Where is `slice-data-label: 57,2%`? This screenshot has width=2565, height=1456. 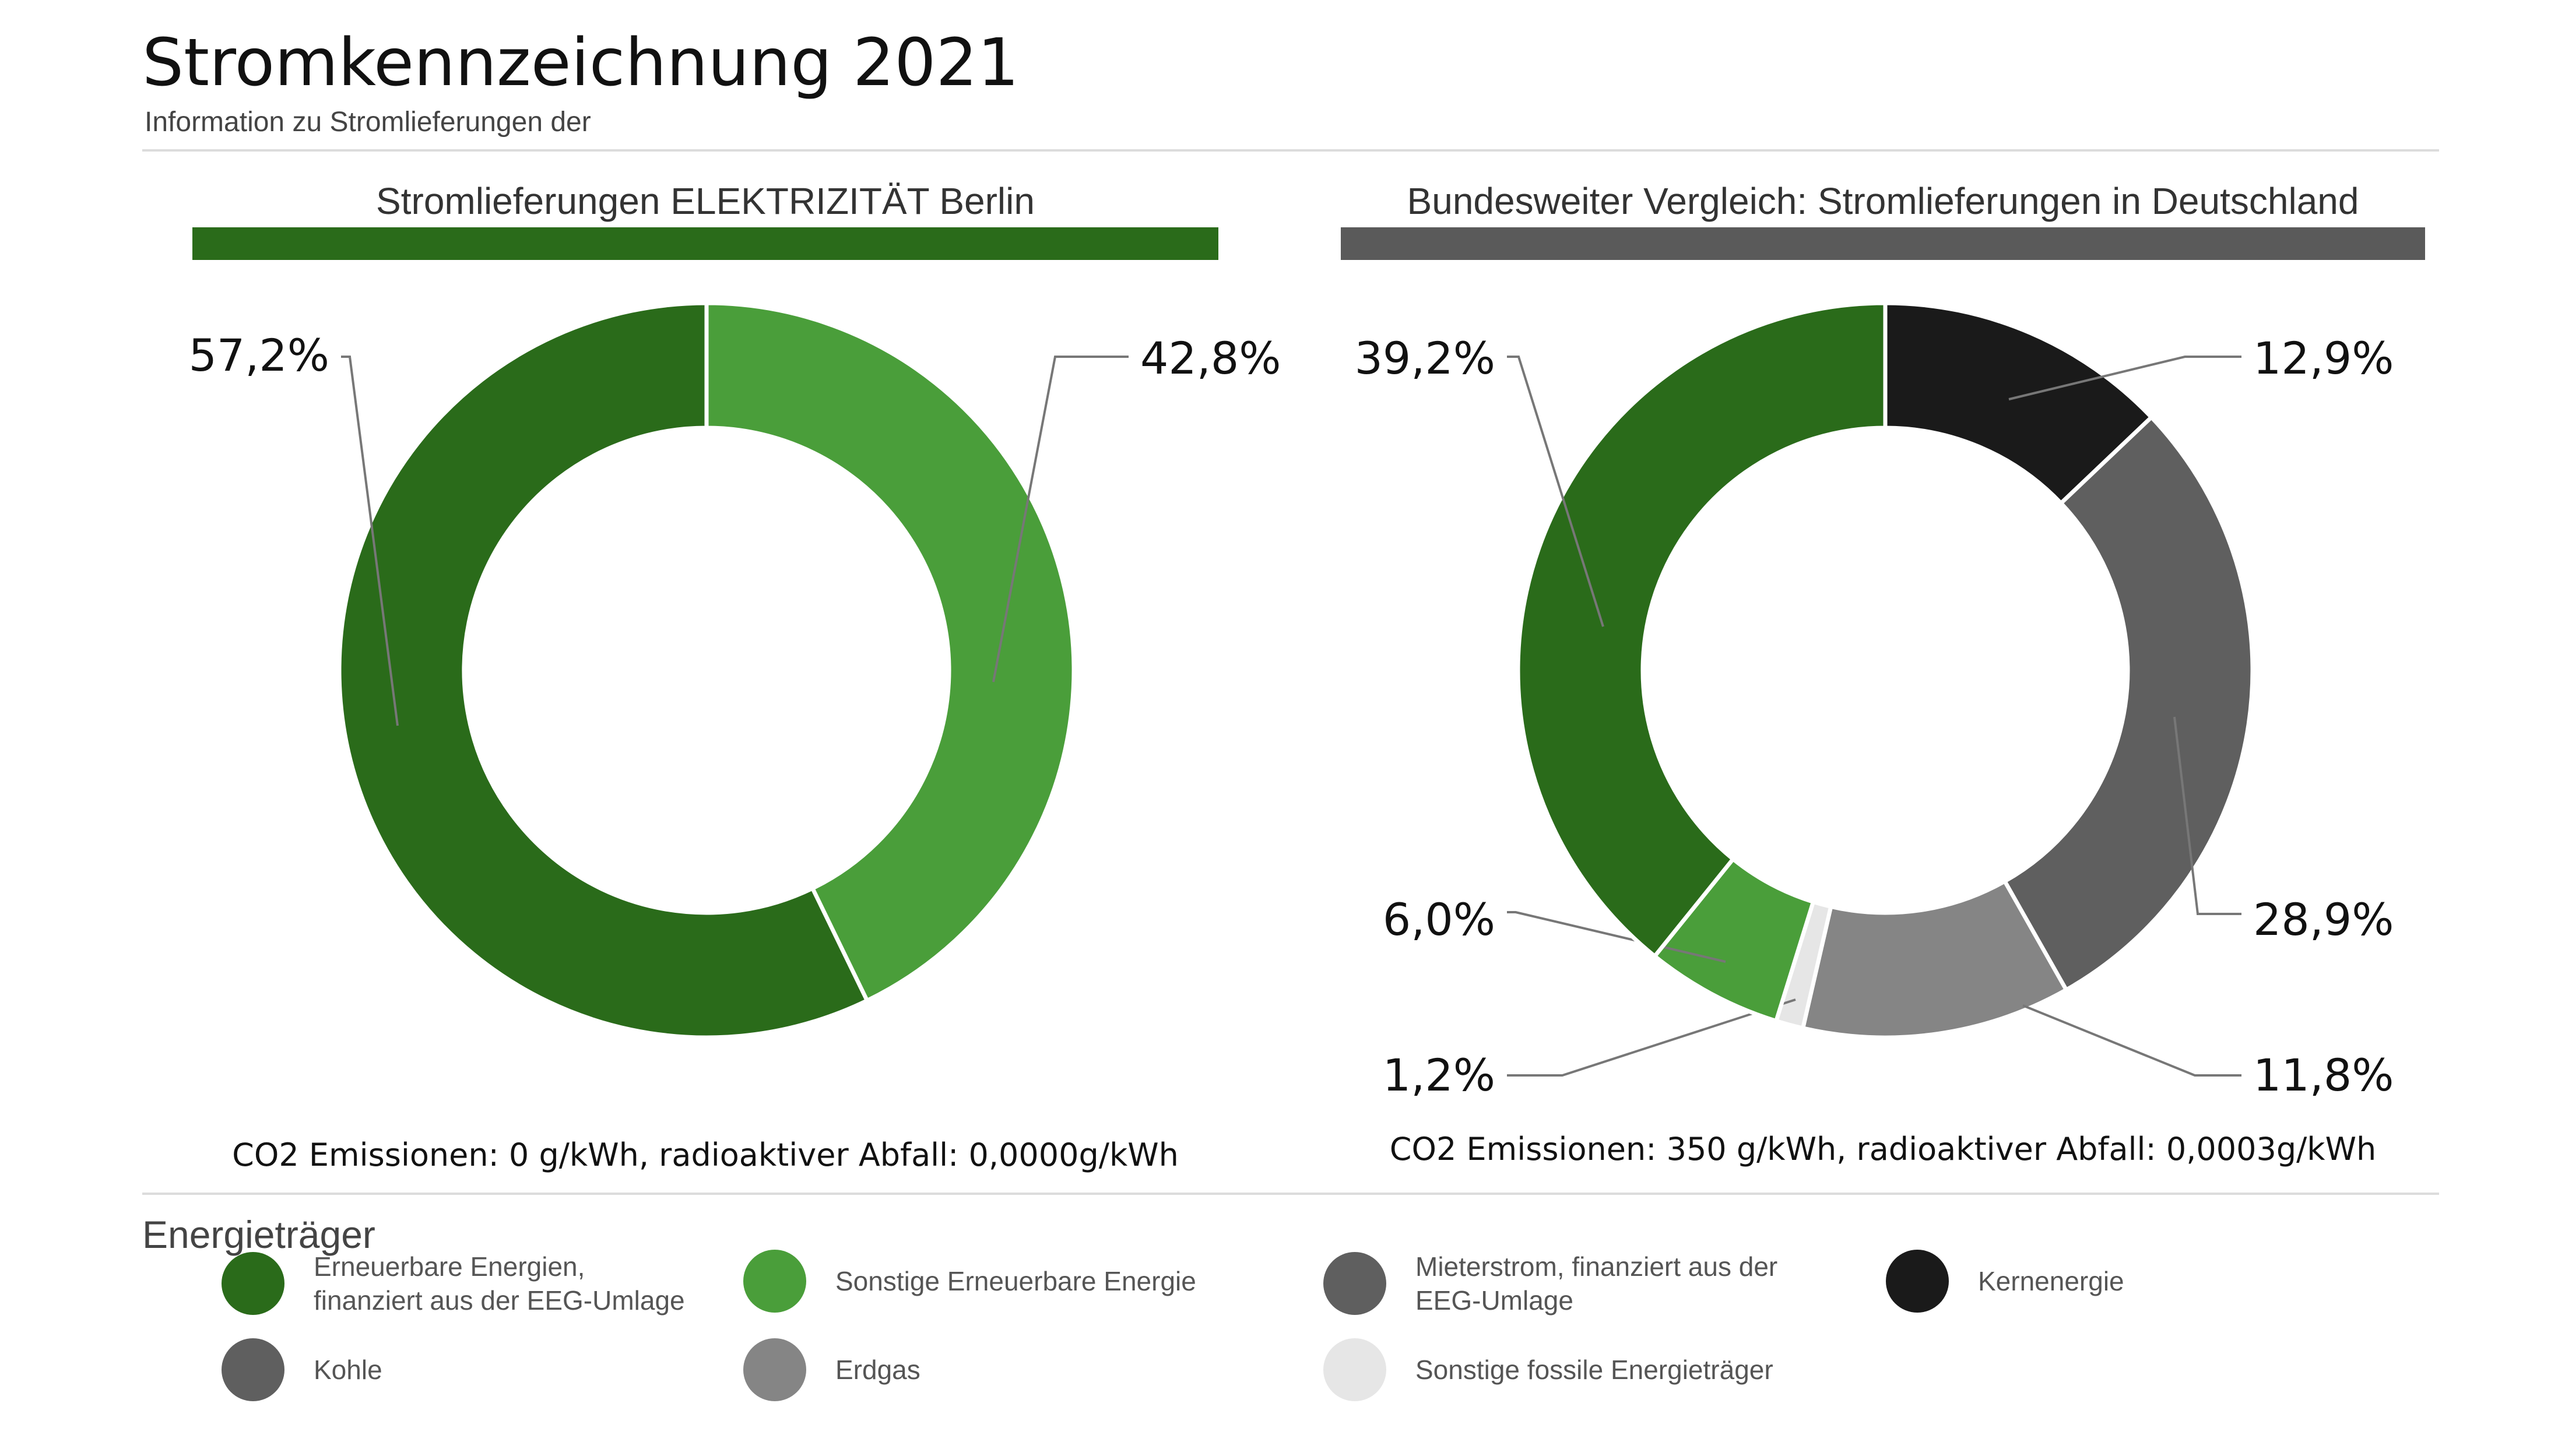
slice-data-label: 57,2% is located at coordinates (259, 355).